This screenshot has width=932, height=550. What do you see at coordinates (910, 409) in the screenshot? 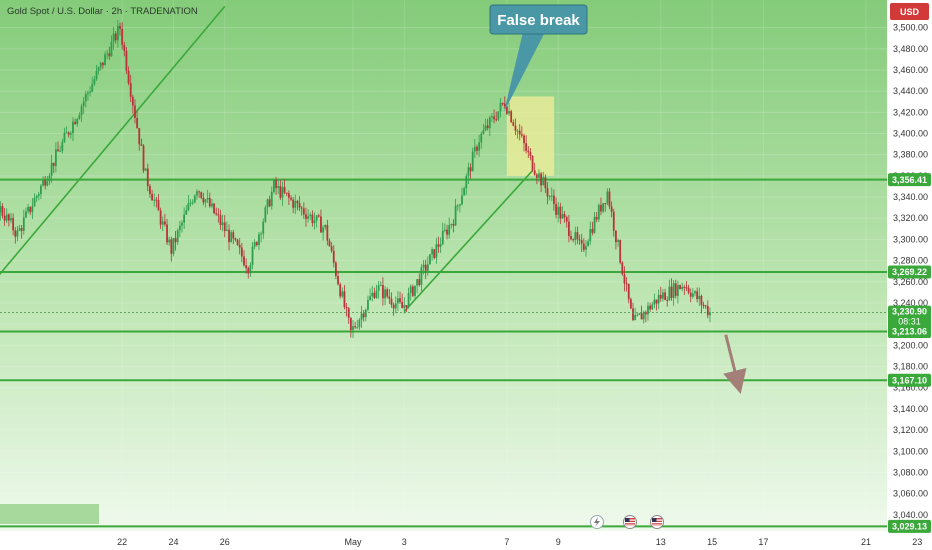
I see `y-tick-label: 3,140.00` at bounding box center [910, 409].